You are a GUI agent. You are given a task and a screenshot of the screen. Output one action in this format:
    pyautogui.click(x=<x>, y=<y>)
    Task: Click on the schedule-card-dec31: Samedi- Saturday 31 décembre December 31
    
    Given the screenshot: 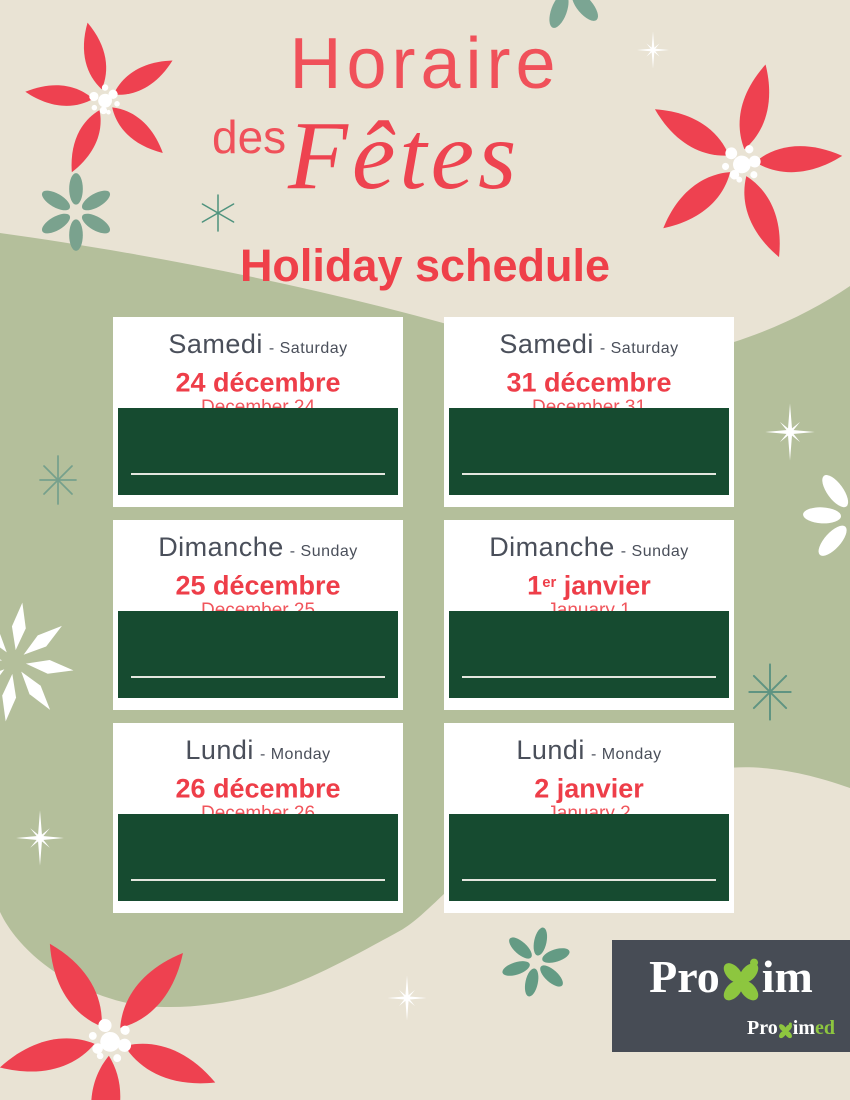 What is the action you would take?
    pyautogui.click(x=589, y=412)
    